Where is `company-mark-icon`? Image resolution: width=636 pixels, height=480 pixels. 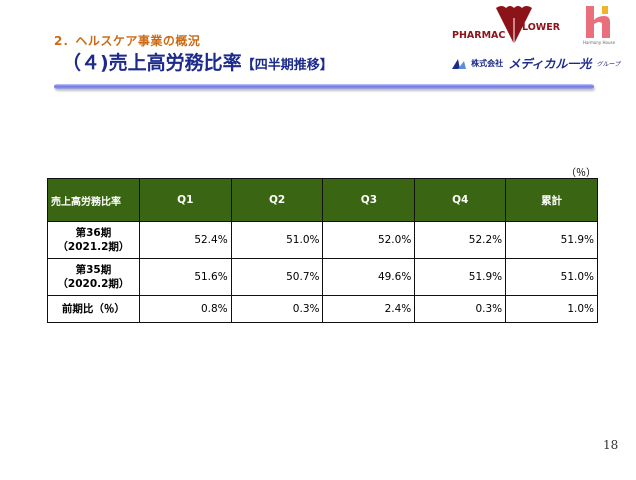
company-mark-icon is located at coordinates (459, 63).